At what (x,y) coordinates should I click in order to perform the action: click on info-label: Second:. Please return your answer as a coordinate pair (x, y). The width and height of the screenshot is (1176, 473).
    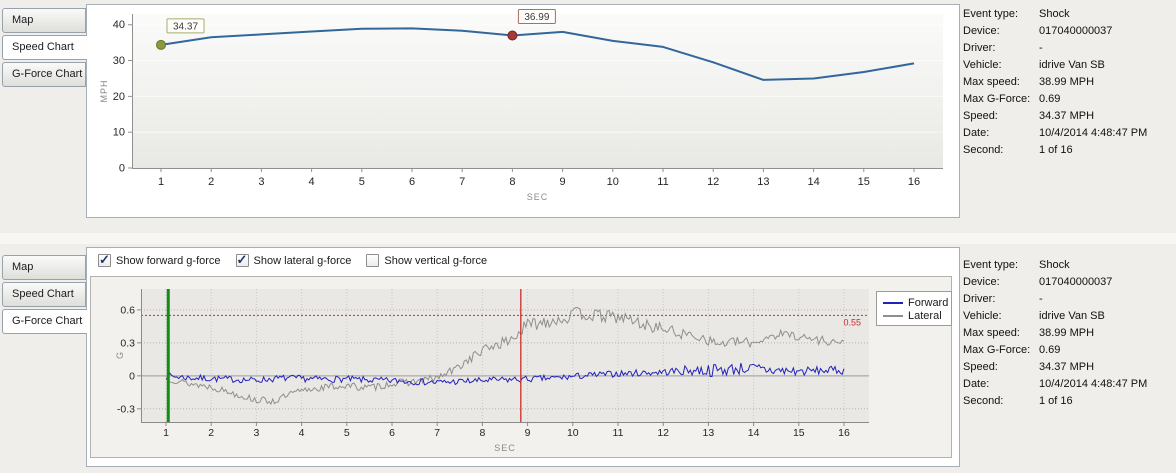
    Looking at the image, I should click on (983, 150).